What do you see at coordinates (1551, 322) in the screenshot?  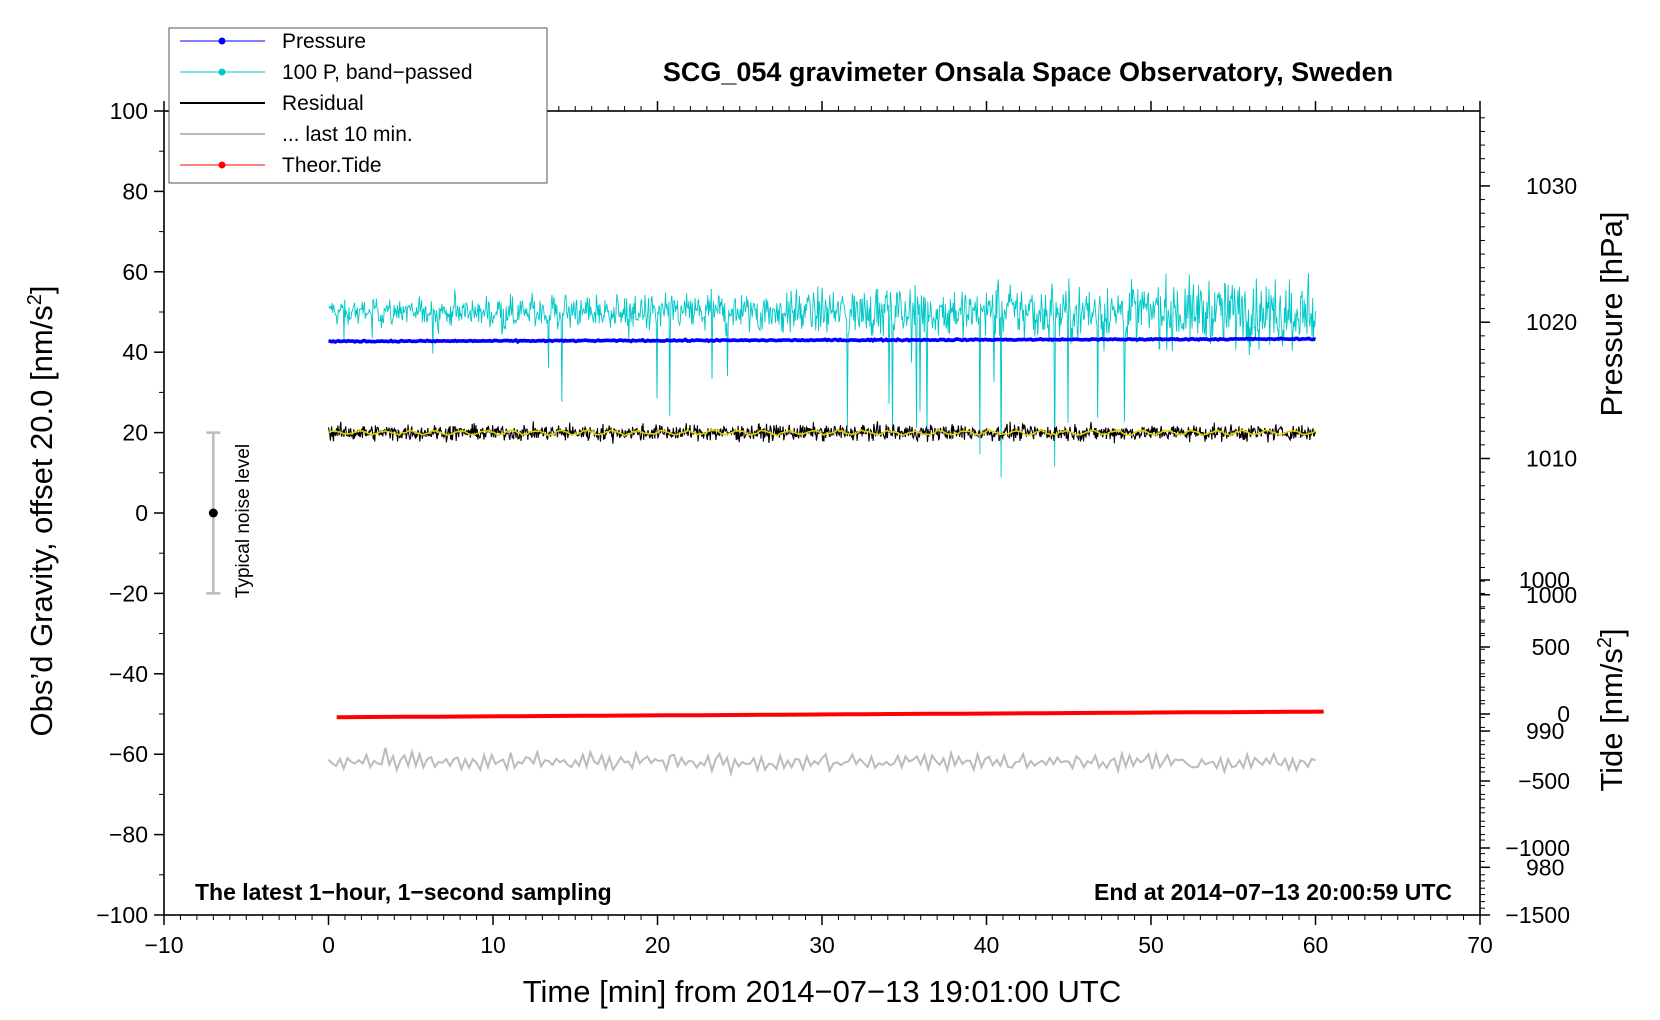 I see `pressure-tick-label: 1020` at bounding box center [1551, 322].